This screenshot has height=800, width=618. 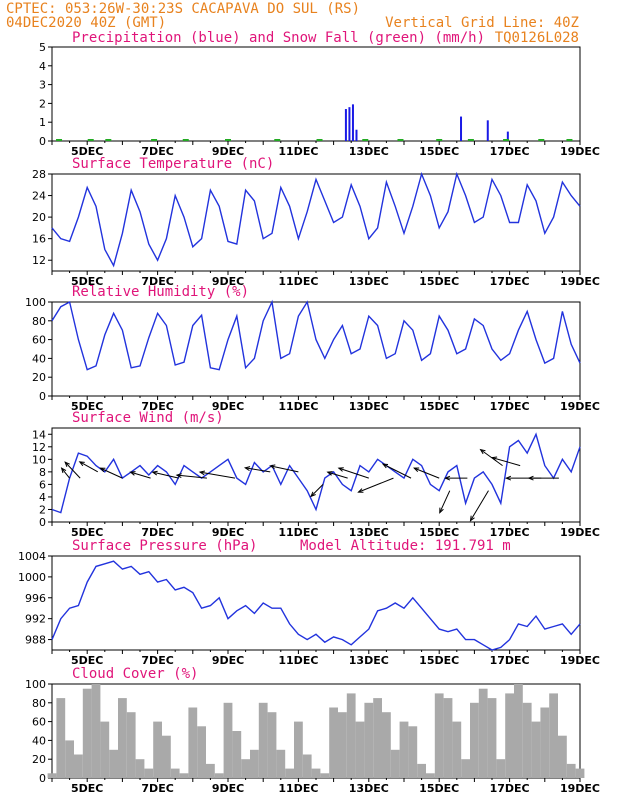 What do you see at coordinates (316, 94) in the screenshot?
I see `panel-frame` at bounding box center [316, 94].